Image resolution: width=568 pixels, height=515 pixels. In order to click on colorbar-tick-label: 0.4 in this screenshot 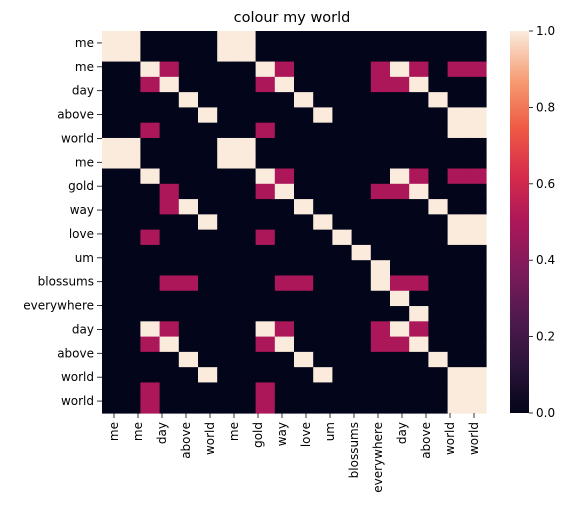, I will do `click(545, 260)`.